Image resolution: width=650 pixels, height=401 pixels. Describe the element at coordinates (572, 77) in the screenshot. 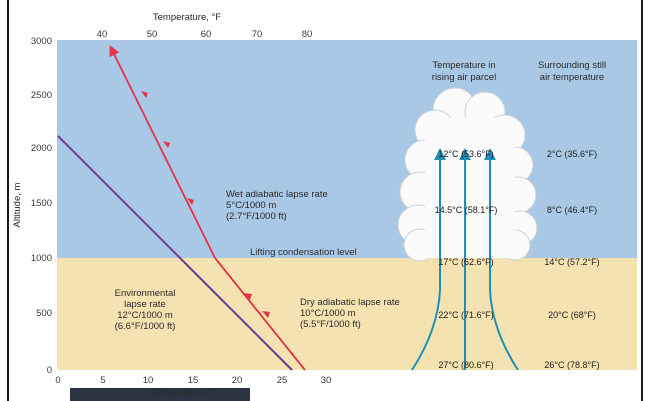

I see `surrounding-header-line-2: air temperature` at that location.